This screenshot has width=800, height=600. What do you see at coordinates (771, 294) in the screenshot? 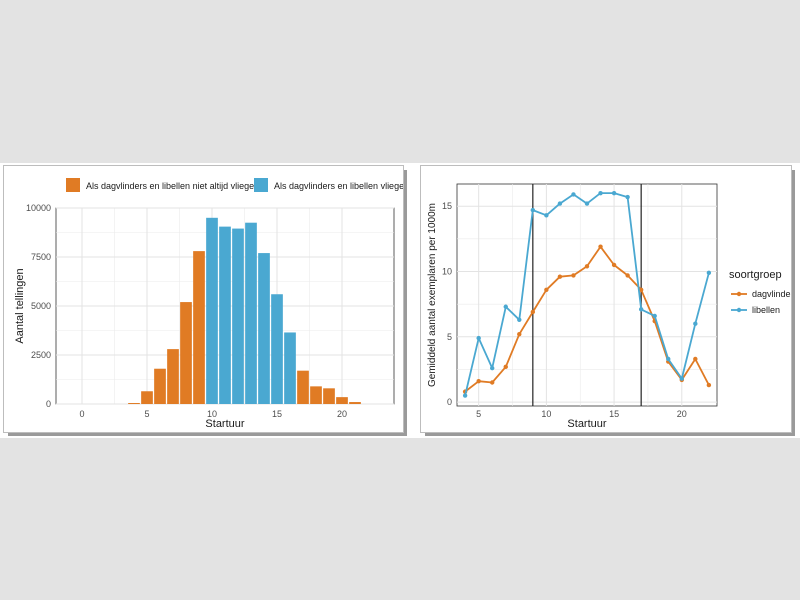
I see `legend-label: dagvlinders` at bounding box center [771, 294].